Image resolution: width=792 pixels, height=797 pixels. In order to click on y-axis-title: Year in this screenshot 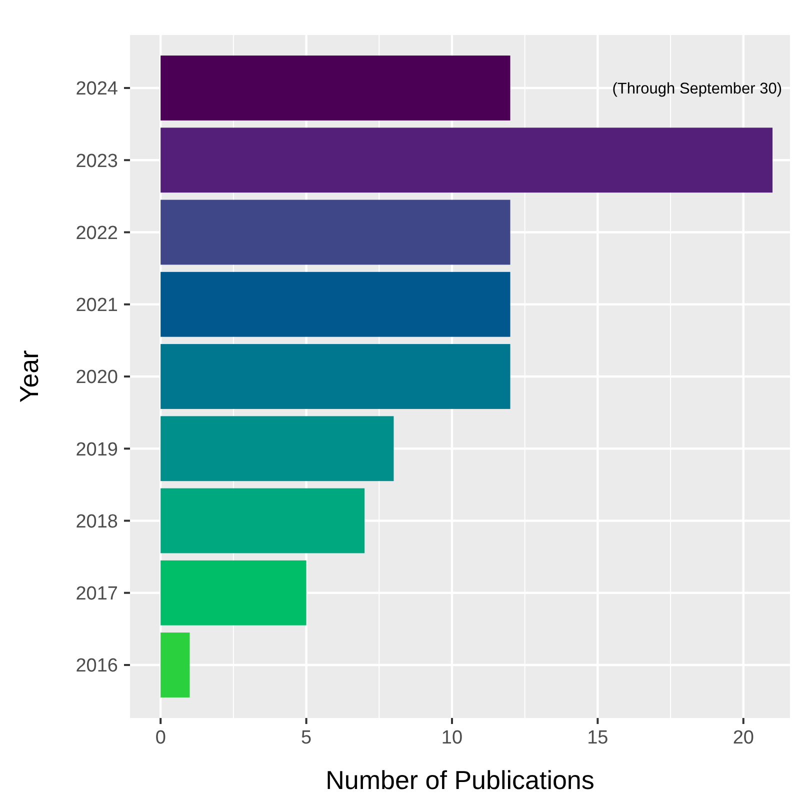, I will do `click(29, 376)`.